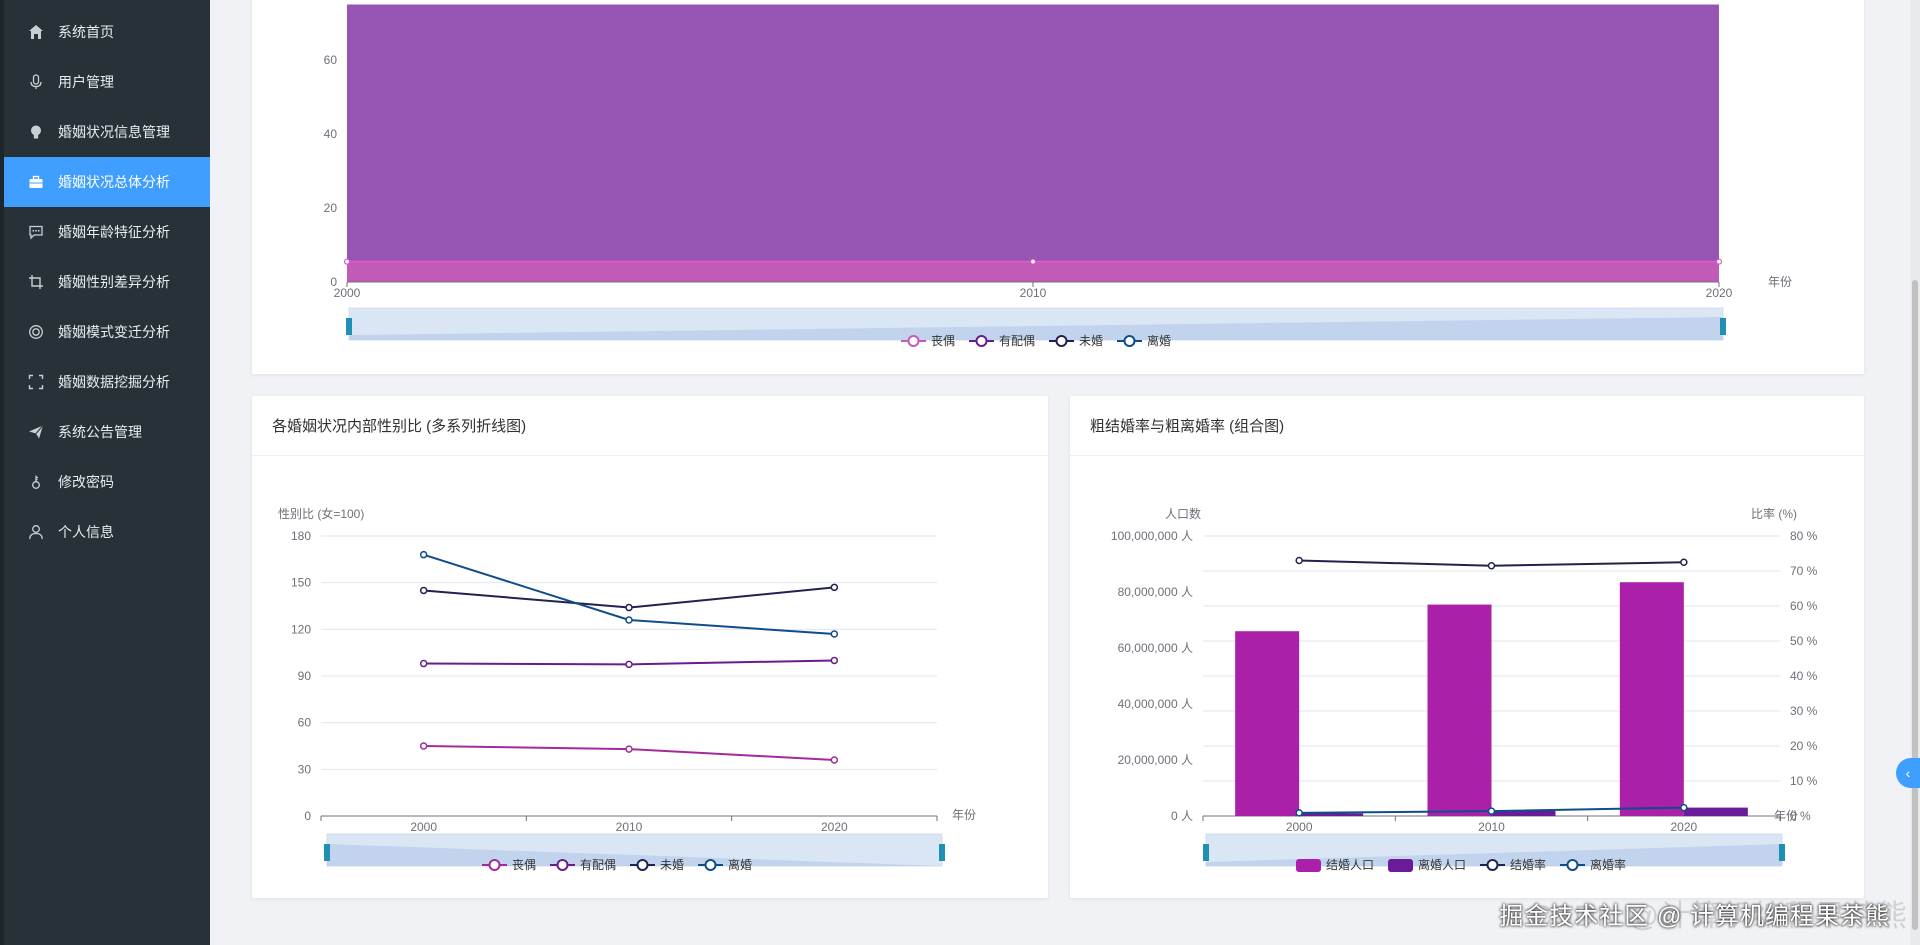  I want to click on line-x-axis-name: 年份, so click(964, 815).